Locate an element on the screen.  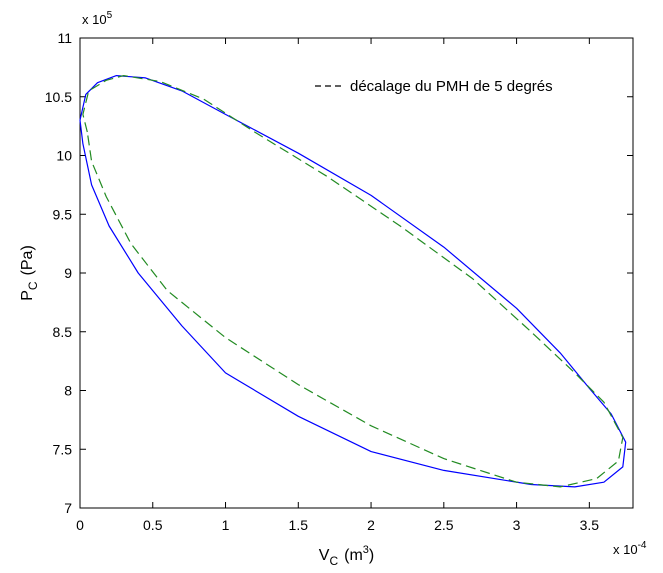
y-tick-label: 8 is located at coordinates (68, 391).